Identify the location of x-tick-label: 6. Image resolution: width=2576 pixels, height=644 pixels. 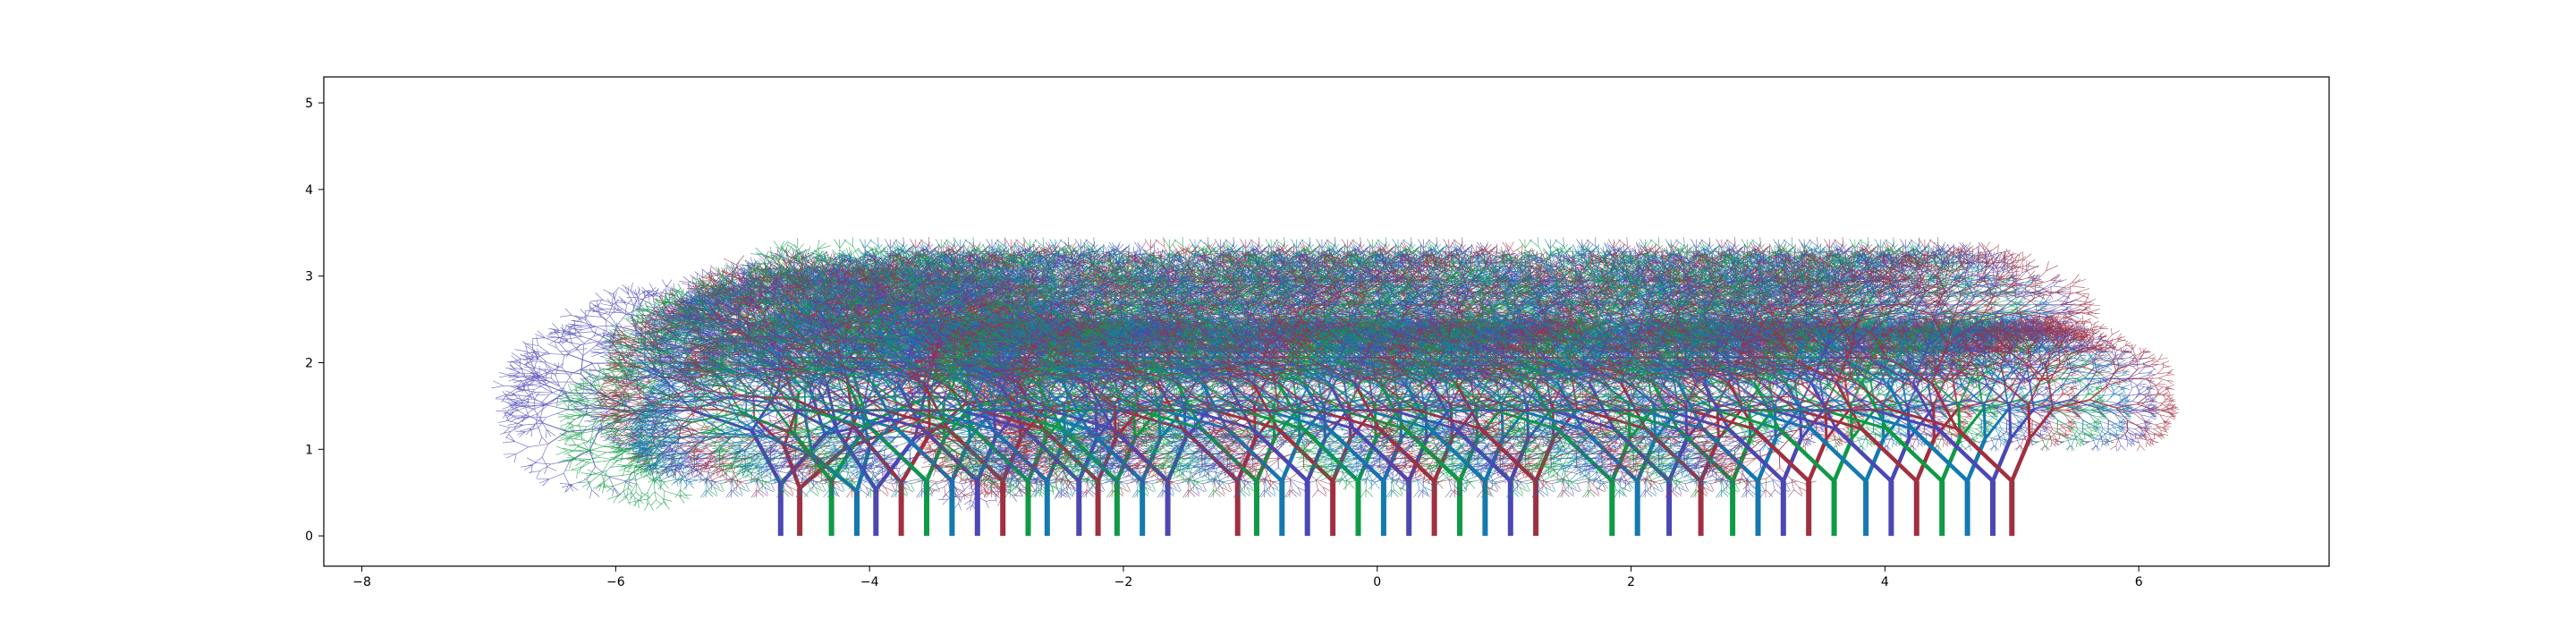
(2139, 582).